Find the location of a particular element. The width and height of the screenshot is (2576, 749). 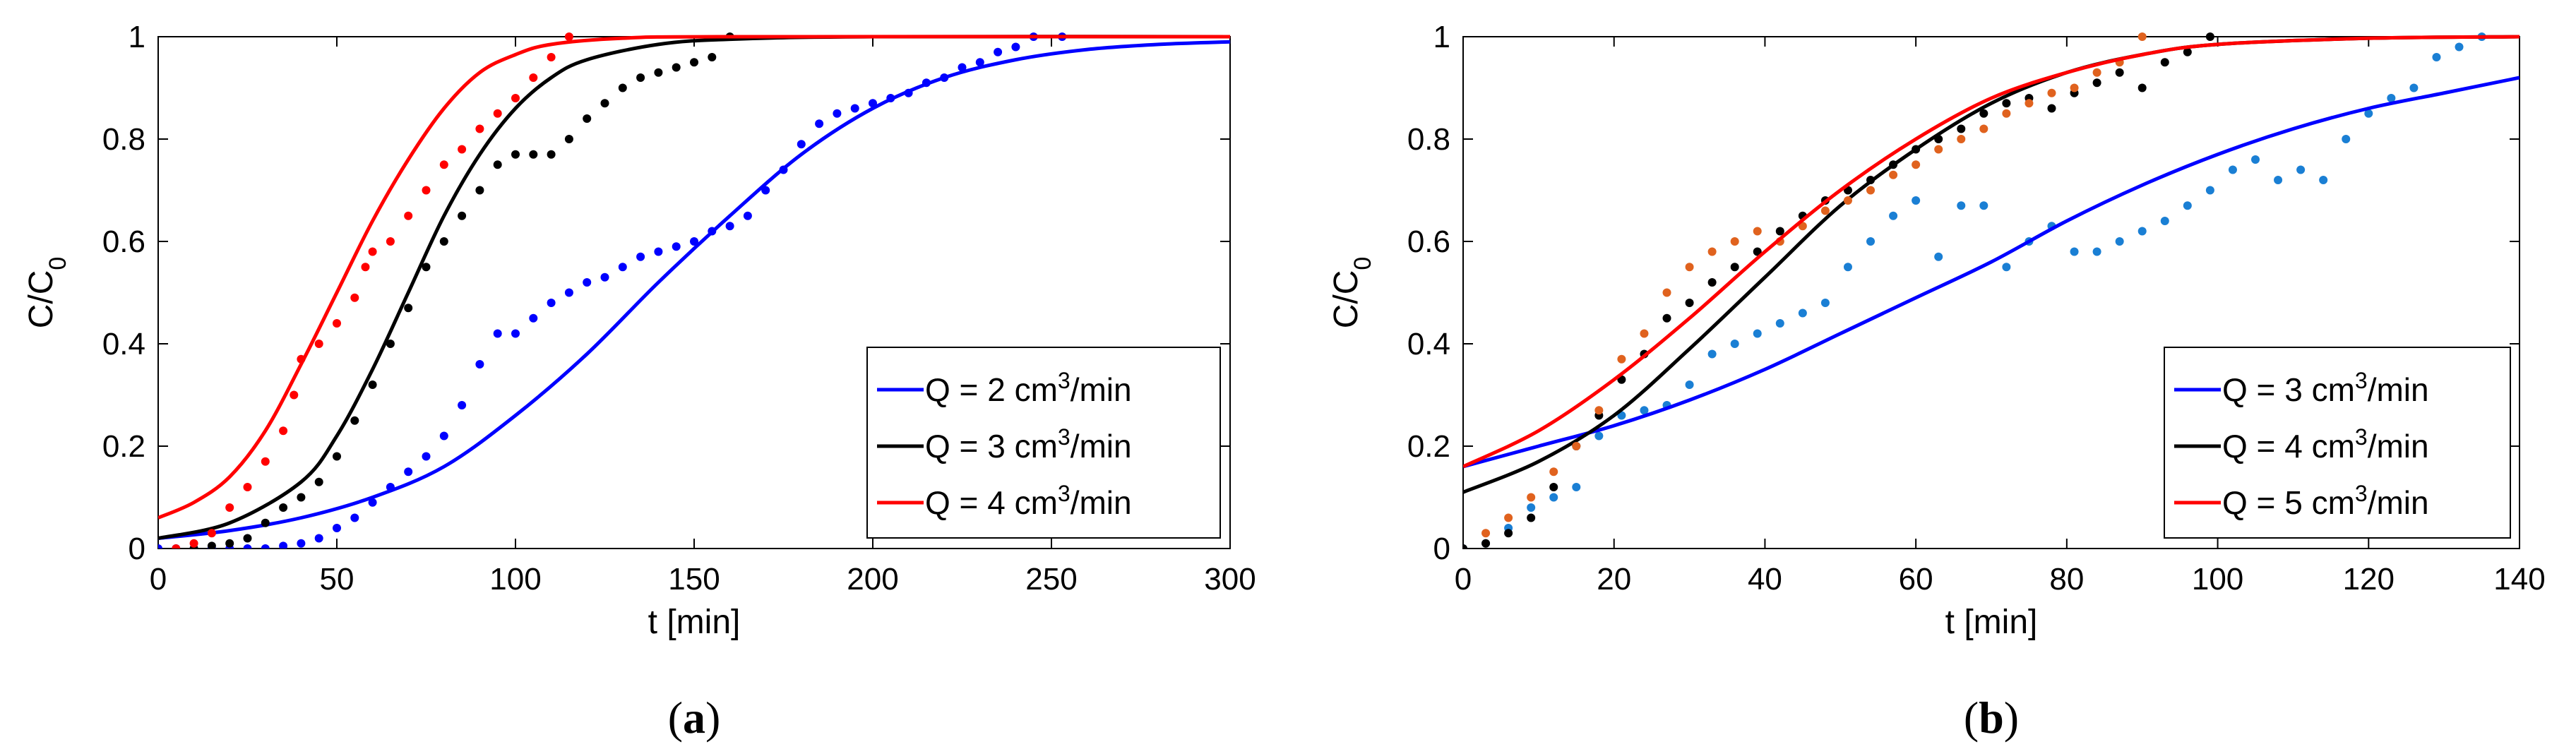

x-tick-label: 100 is located at coordinates (2217, 579).